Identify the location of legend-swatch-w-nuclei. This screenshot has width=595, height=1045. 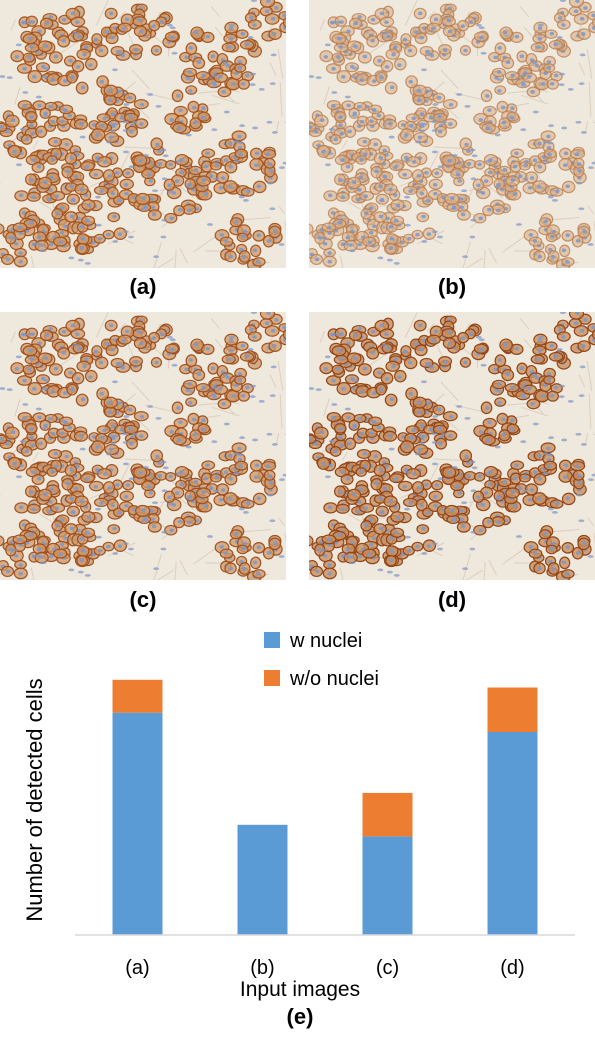
(272, 640).